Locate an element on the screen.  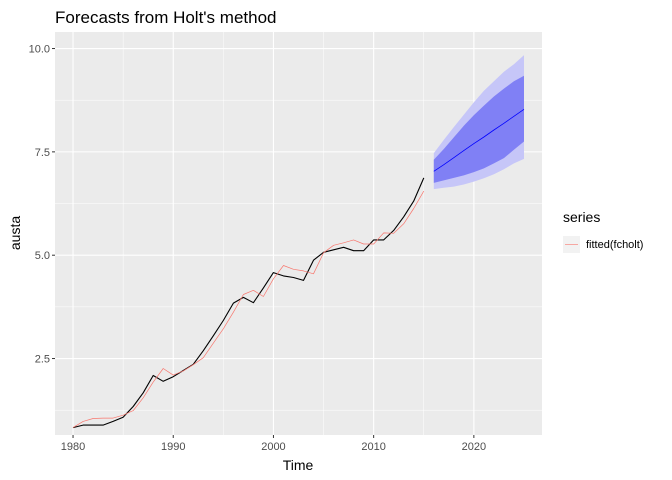
y-axis: 2.5 5.0 7.5 10.0 is located at coordinates (42, 205).